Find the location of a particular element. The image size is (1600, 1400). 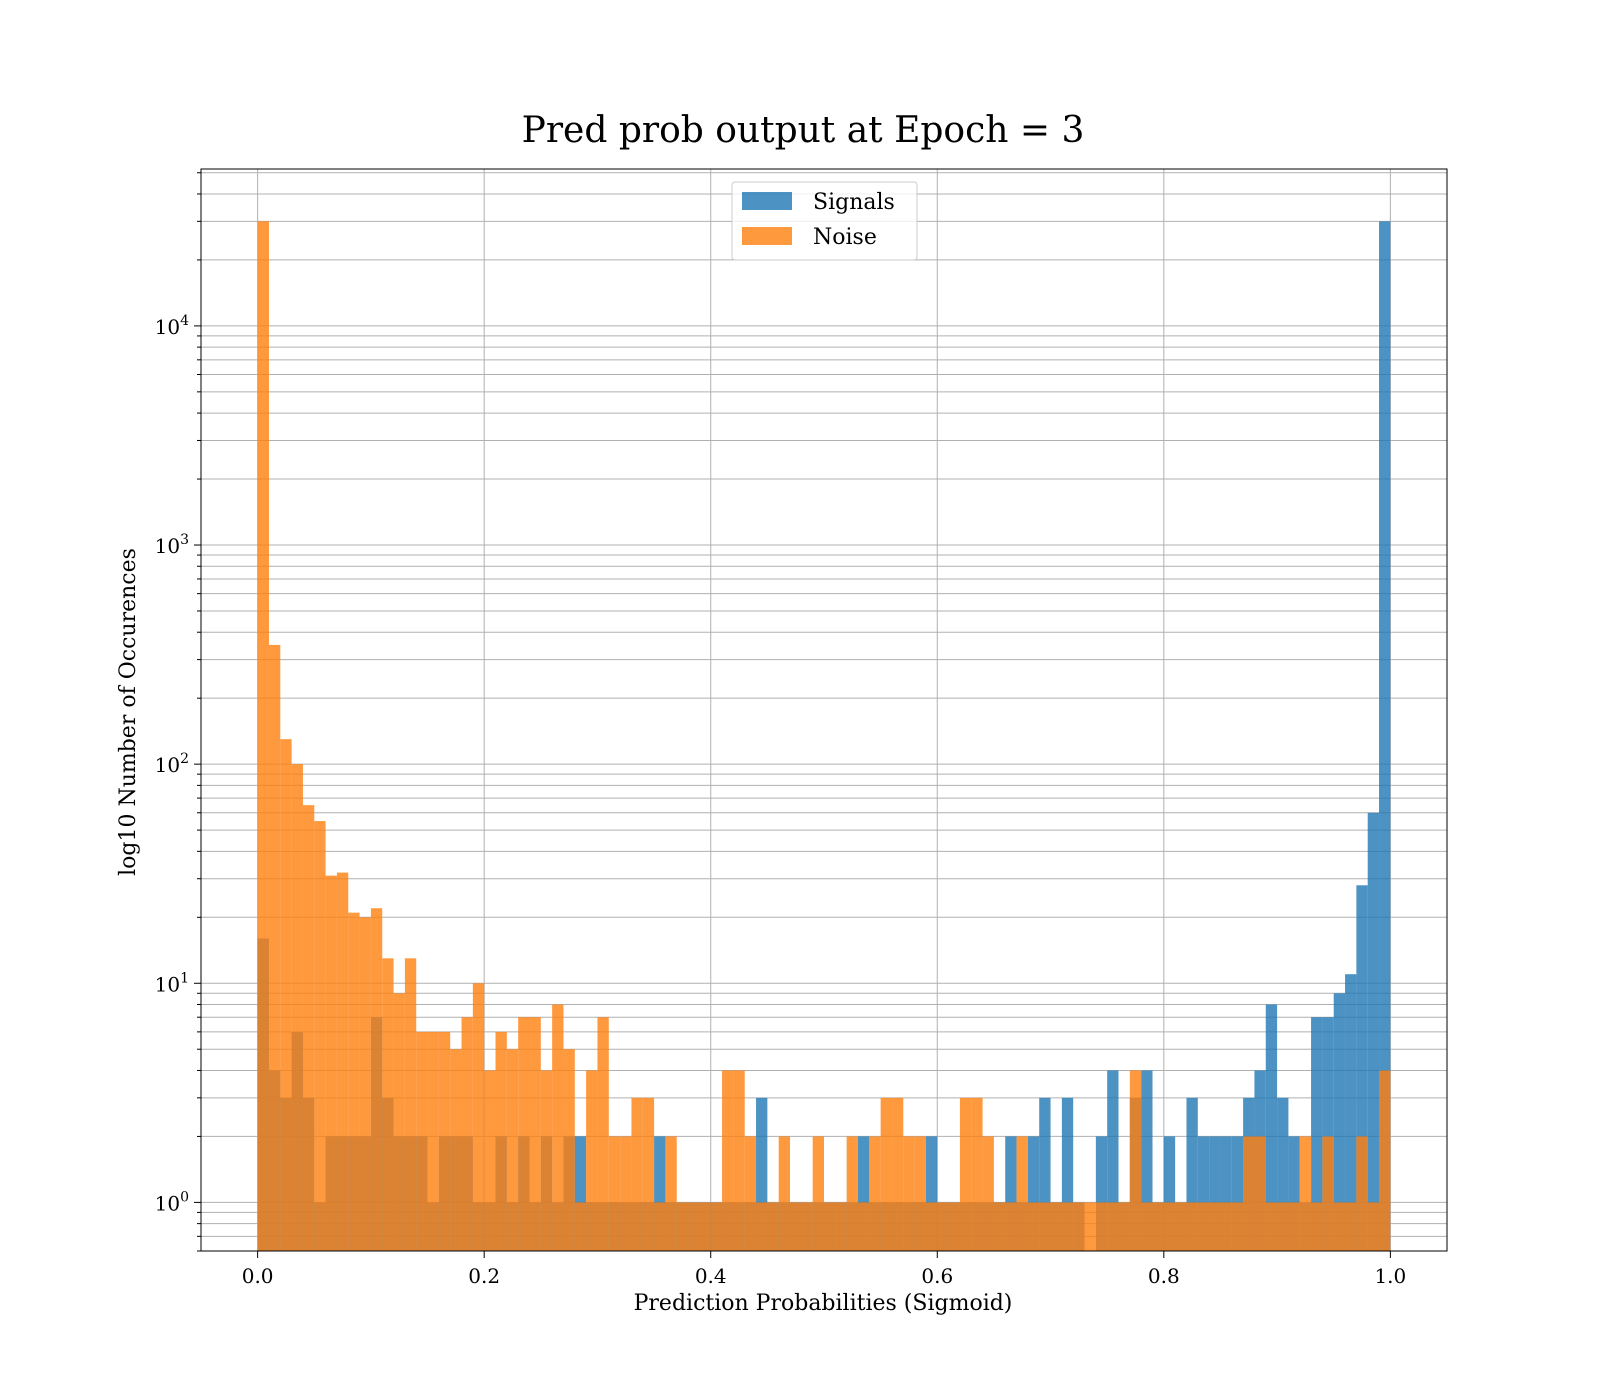

legend-label-noise: Noise is located at coordinates (845, 237).